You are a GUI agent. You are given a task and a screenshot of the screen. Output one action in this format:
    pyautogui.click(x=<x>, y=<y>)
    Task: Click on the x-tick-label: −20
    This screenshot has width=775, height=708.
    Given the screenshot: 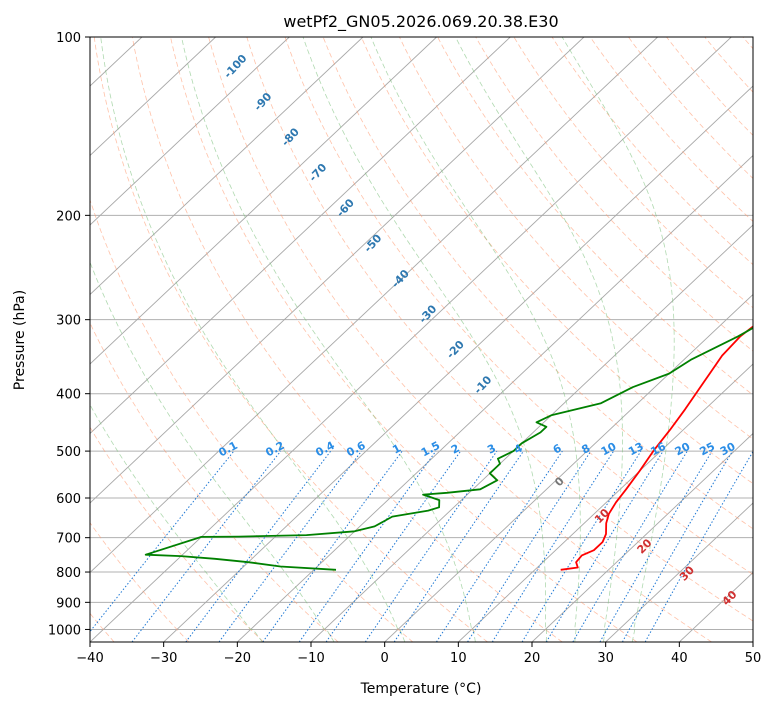 What is the action you would take?
    pyautogui.click(x=237, y=658)
    